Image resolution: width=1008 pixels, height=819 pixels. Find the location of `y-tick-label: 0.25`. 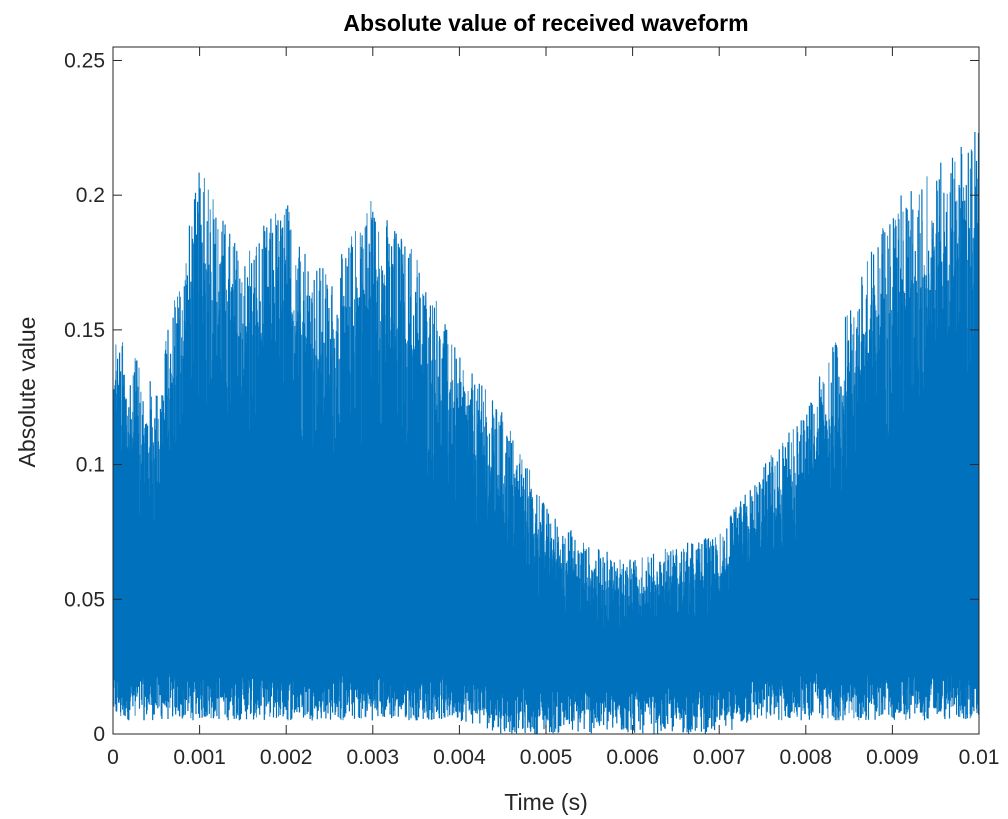

y-tick-label: 0.25 is located at coordinates (84, 60).